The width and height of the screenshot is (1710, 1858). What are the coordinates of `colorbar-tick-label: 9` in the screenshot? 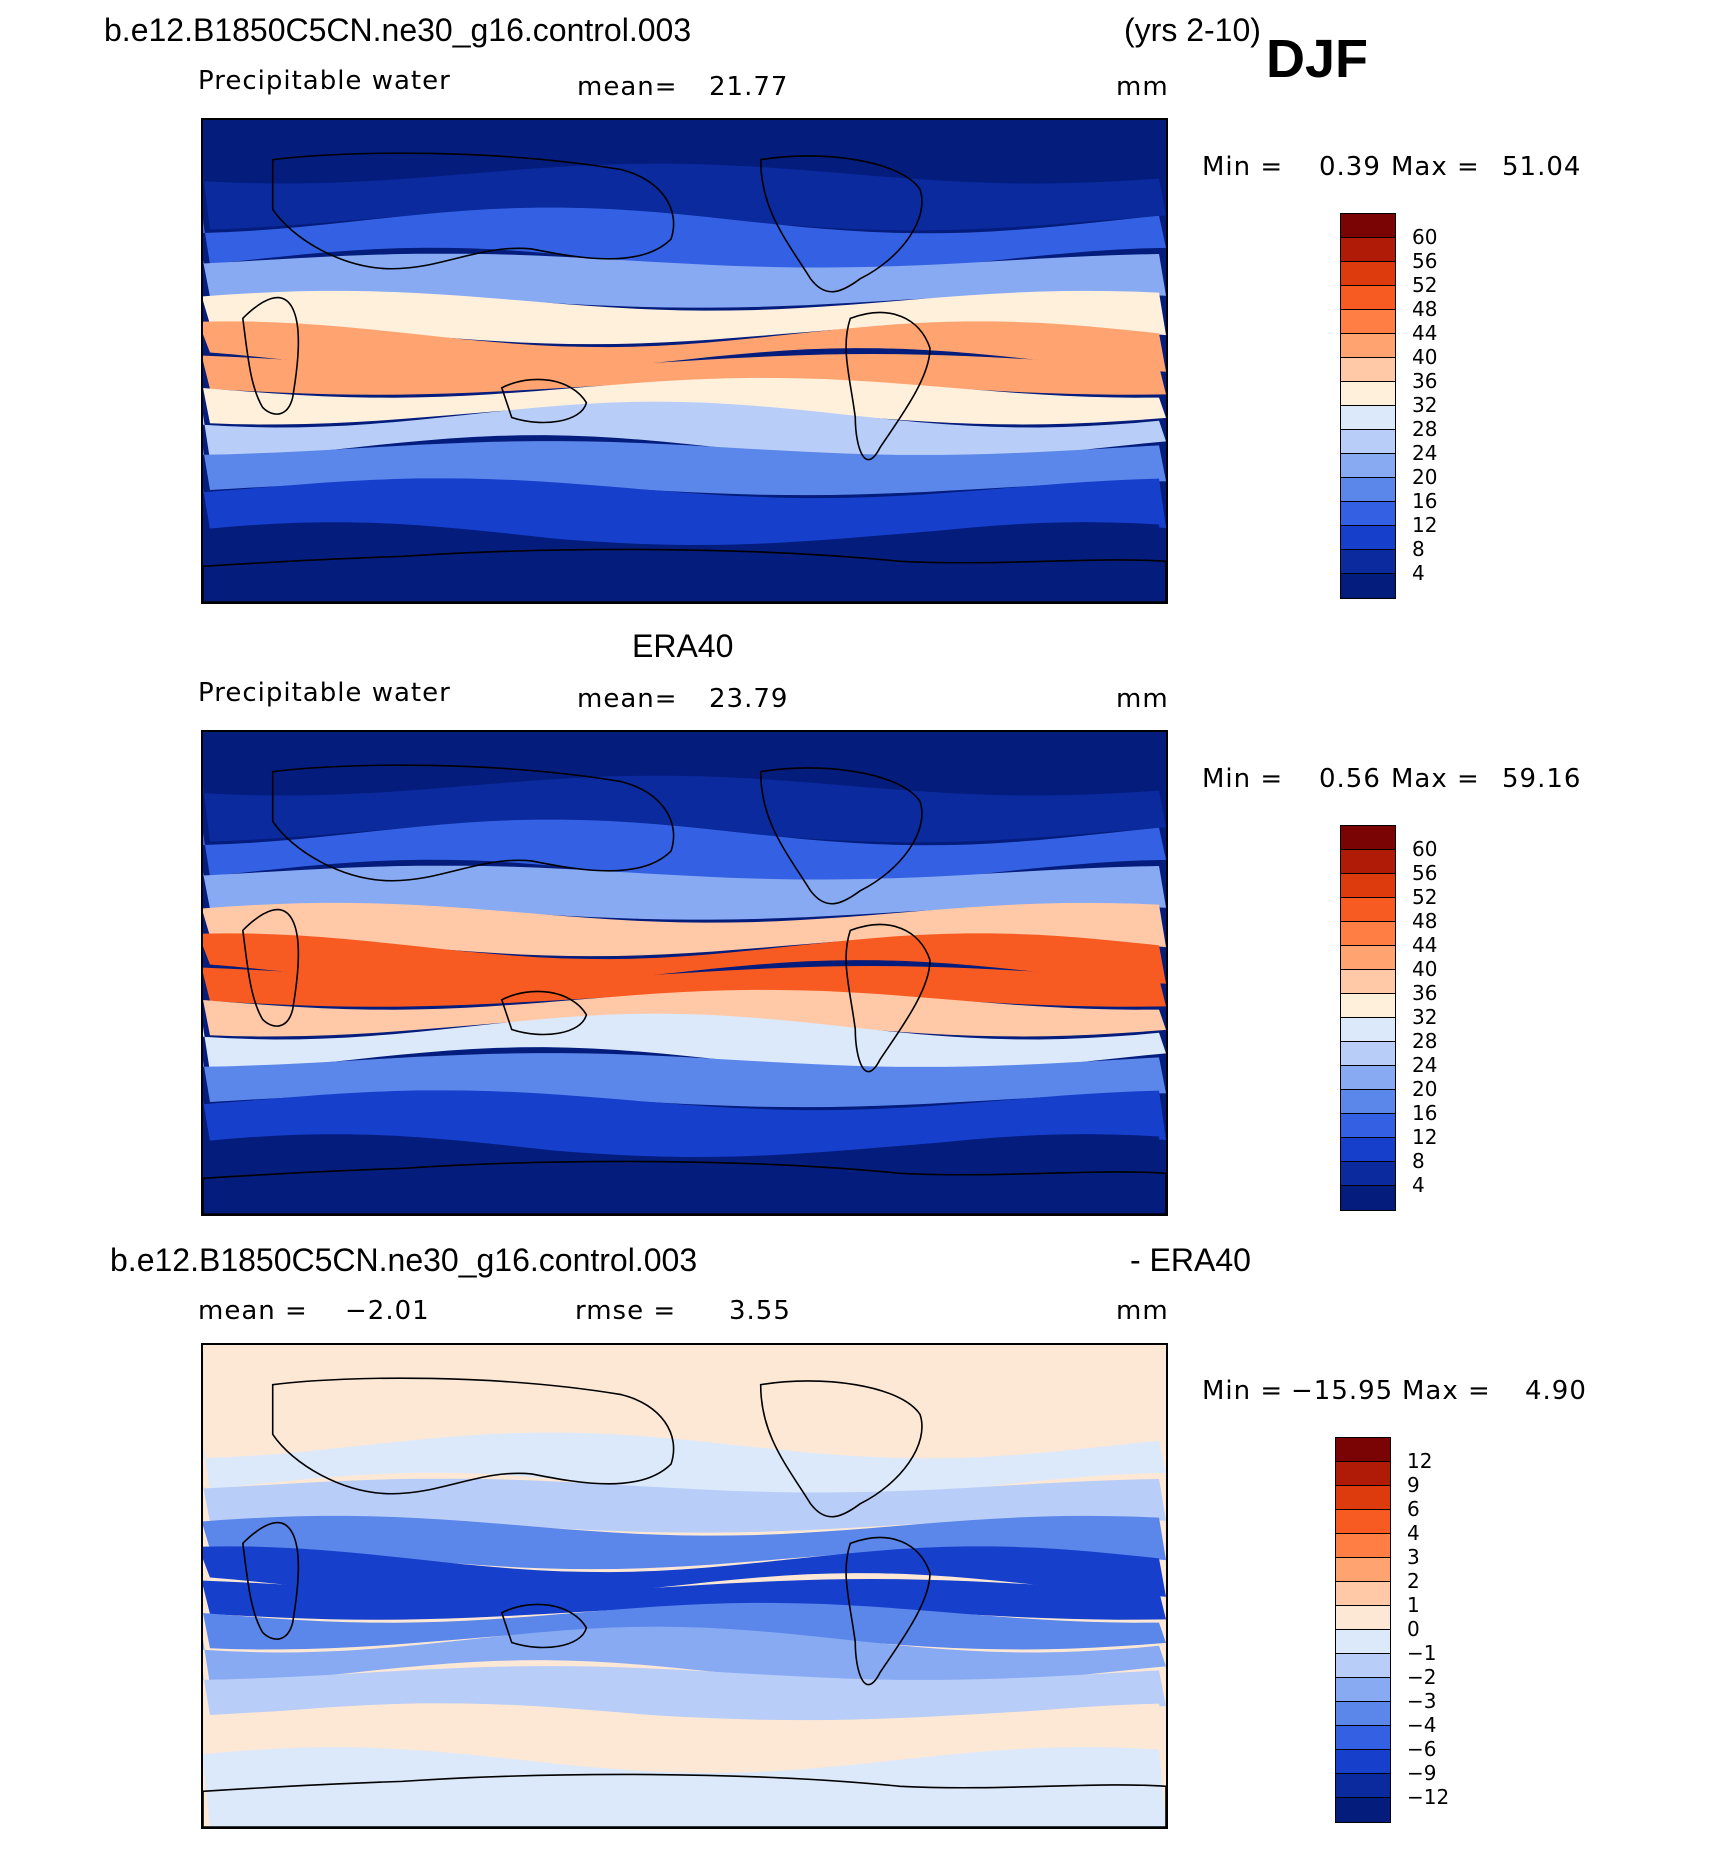 It's located at (1413, 1485).